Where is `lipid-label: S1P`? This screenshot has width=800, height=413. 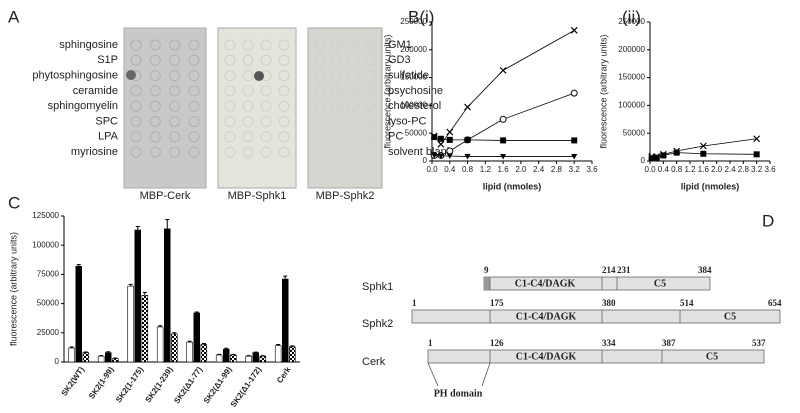 lipid-label: S1P is located at coordinates (107, 60).